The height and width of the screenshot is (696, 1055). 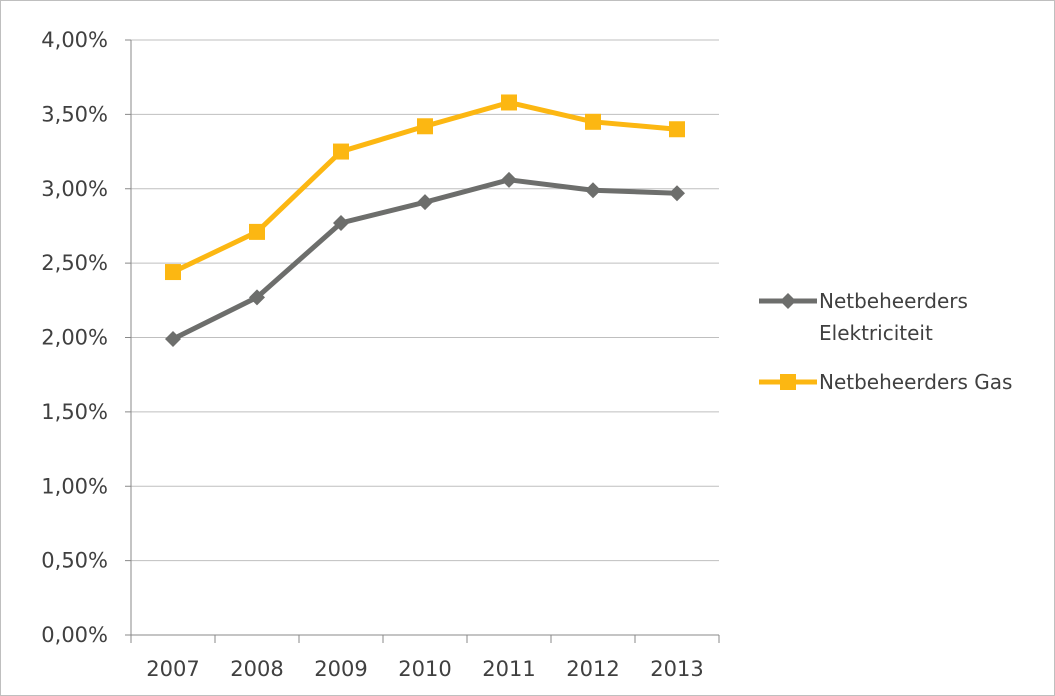 What do you see at coordinates (74, 486) in the screenshot?
I see `y-tick-label: 1,00%` at bounding box center [74, 486].